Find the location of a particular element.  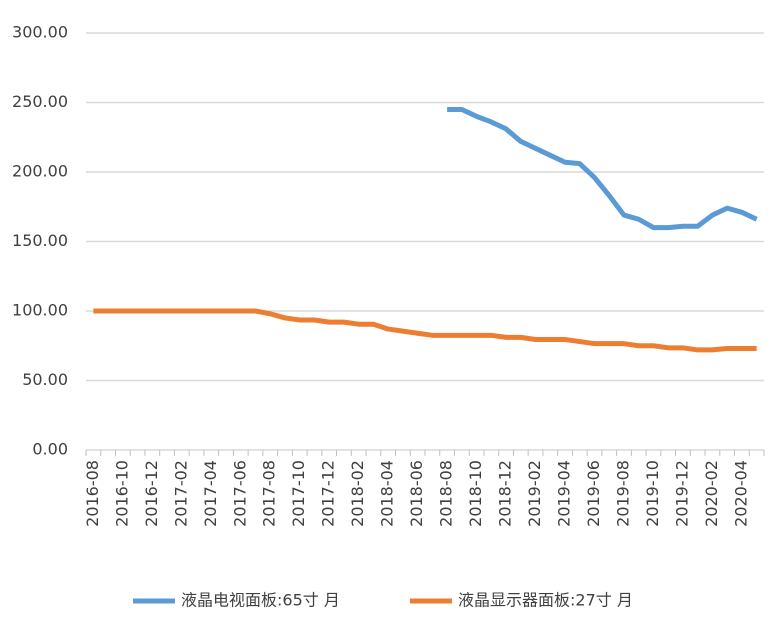

y-tick-label: 300.00 is located at coordinates (40, 32).